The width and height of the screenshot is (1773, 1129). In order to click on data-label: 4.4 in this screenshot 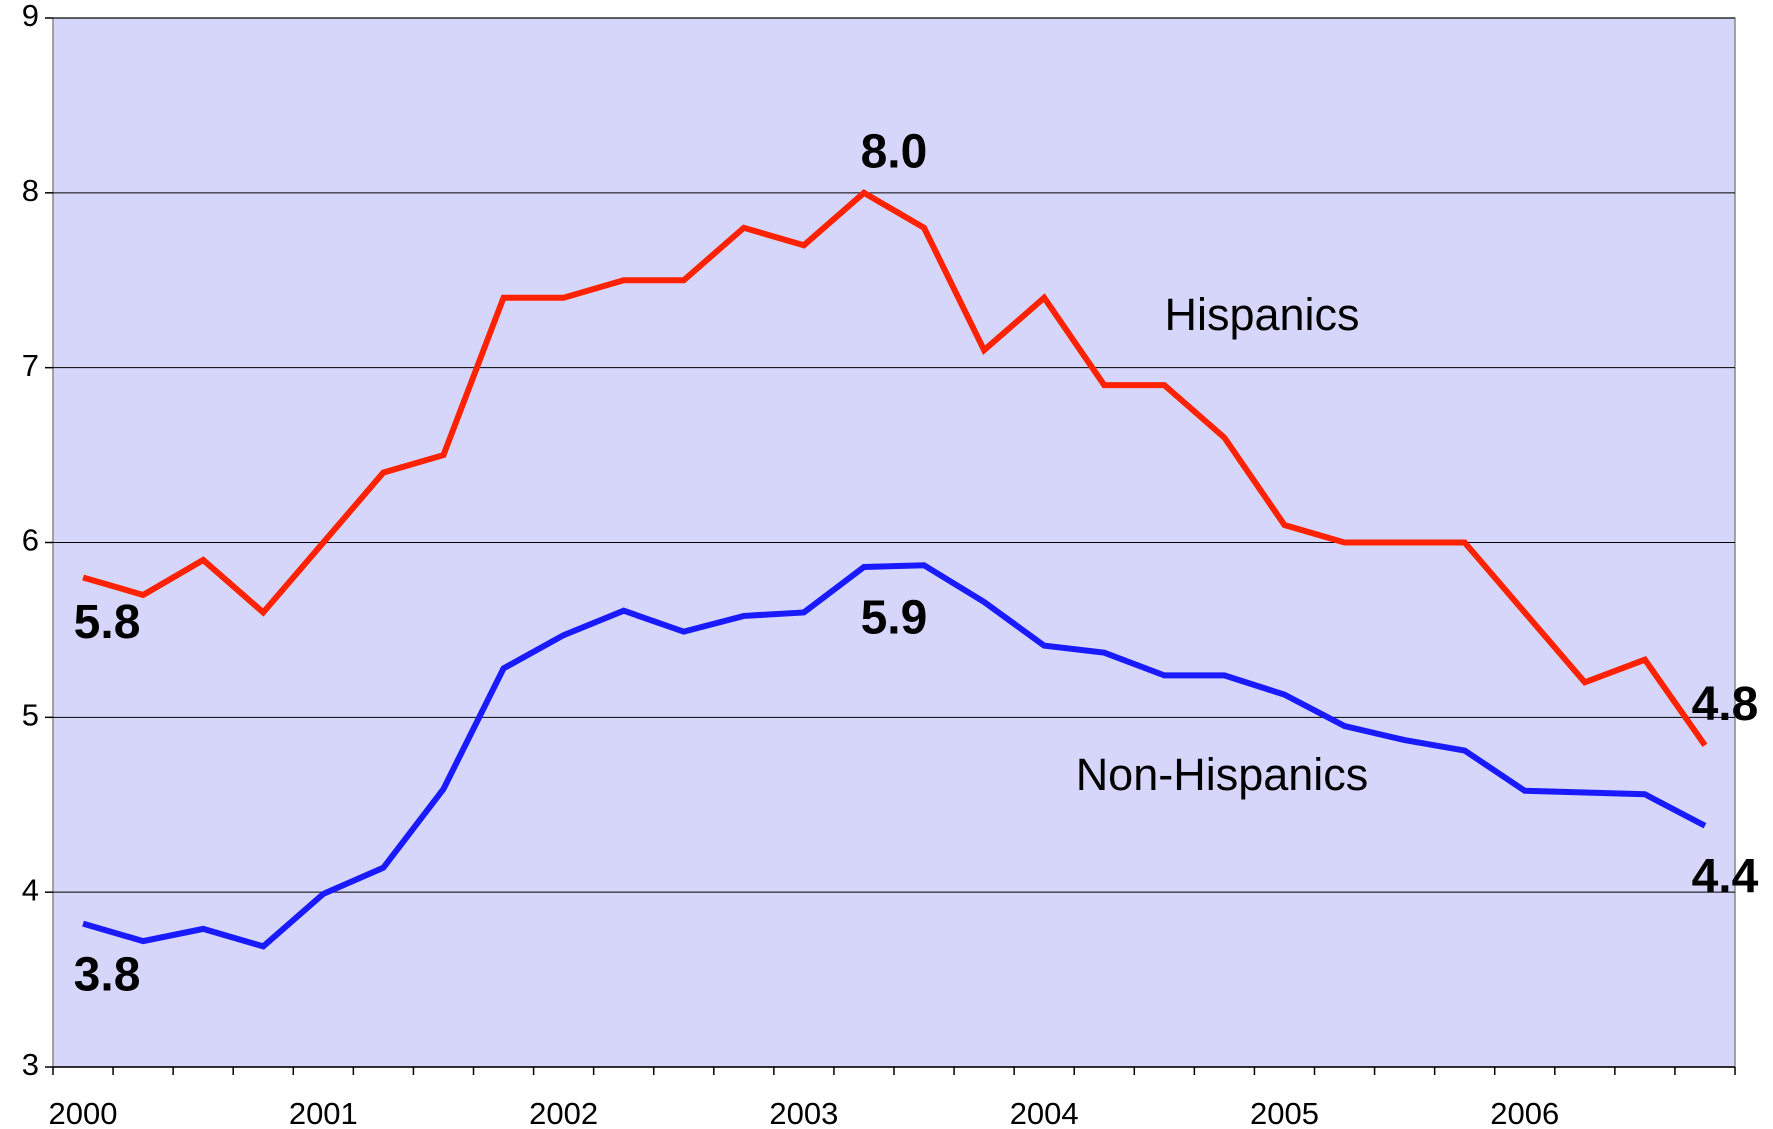, I will do `click(1725, 876)`.